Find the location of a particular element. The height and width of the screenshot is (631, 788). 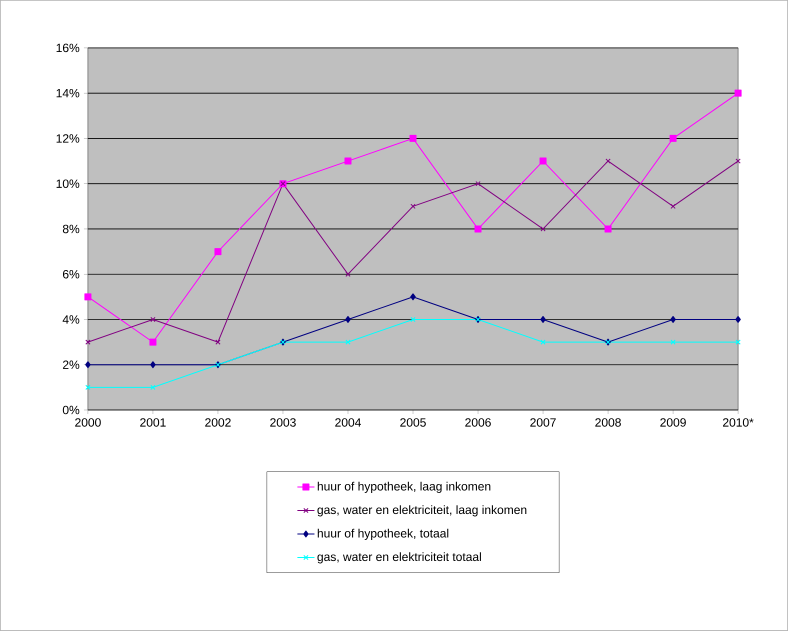

x-tick-label: 2006 is located at coordinates (478, 422).